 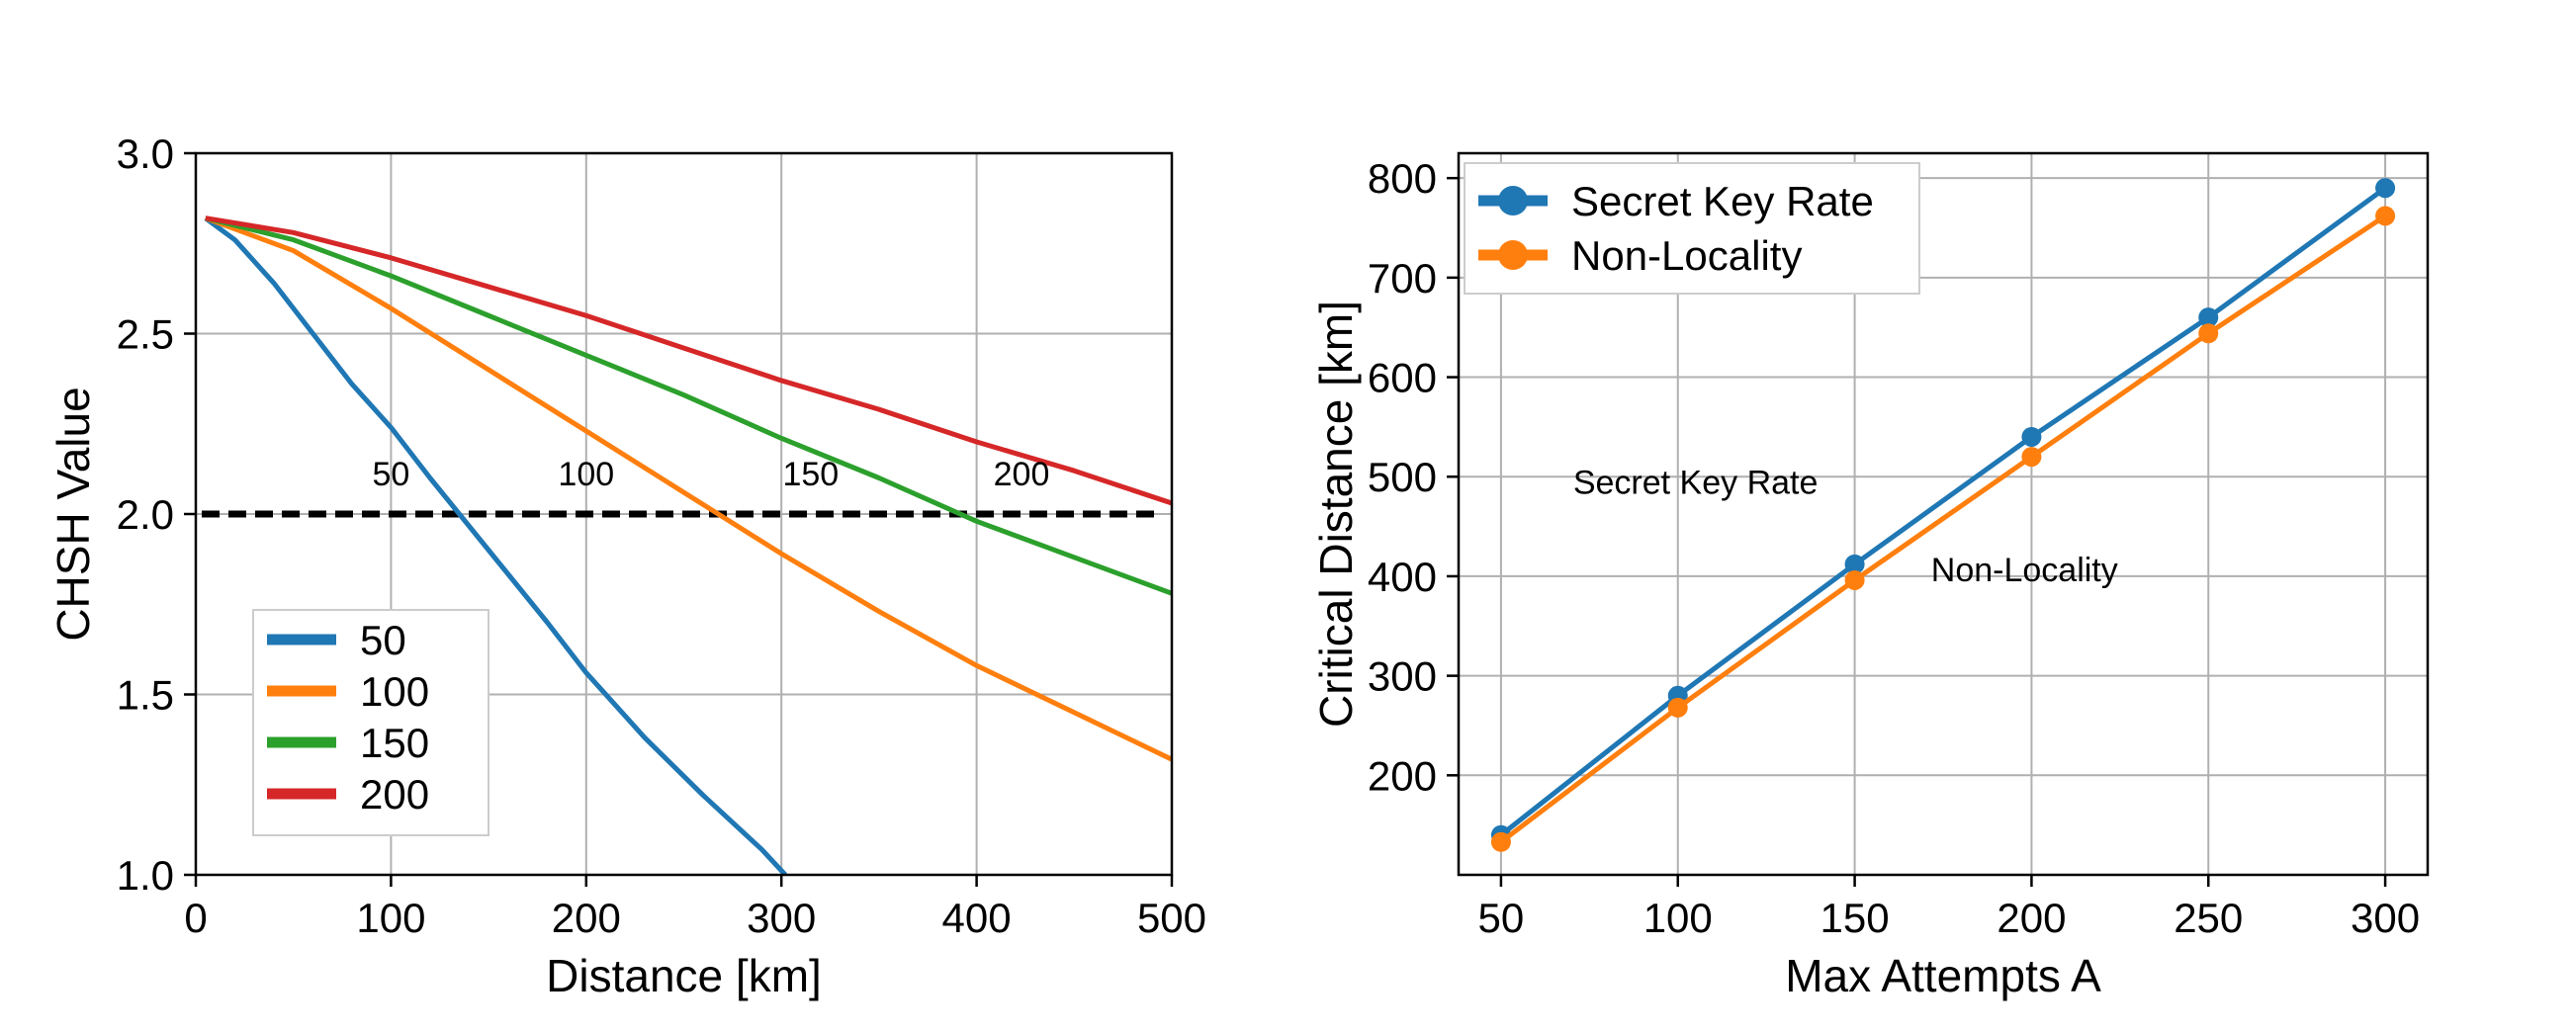 What do you see at coordinates (1402, 477) in the screenshot?
I see `y-tick-label: 500` at bounding box center [1402, 477].